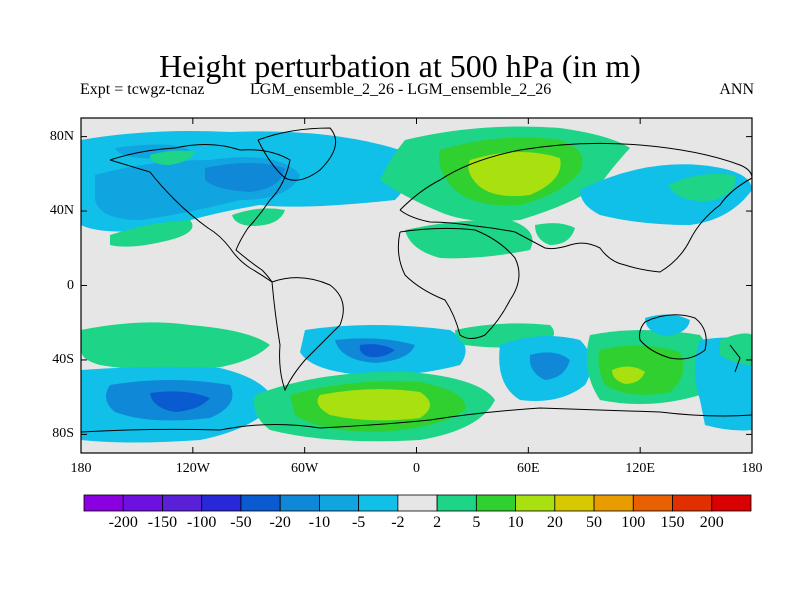  What do you see at coordinates (305, 468) in the screenshot?
I see `lon-tick-label: 60W` at bounding box center [305, 468].